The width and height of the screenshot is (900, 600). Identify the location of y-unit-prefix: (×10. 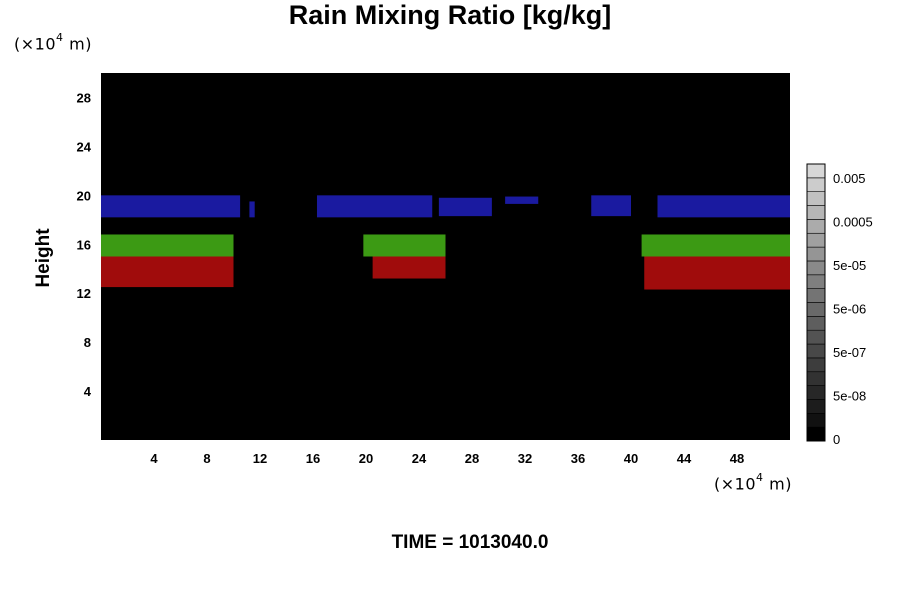
(35, 44).